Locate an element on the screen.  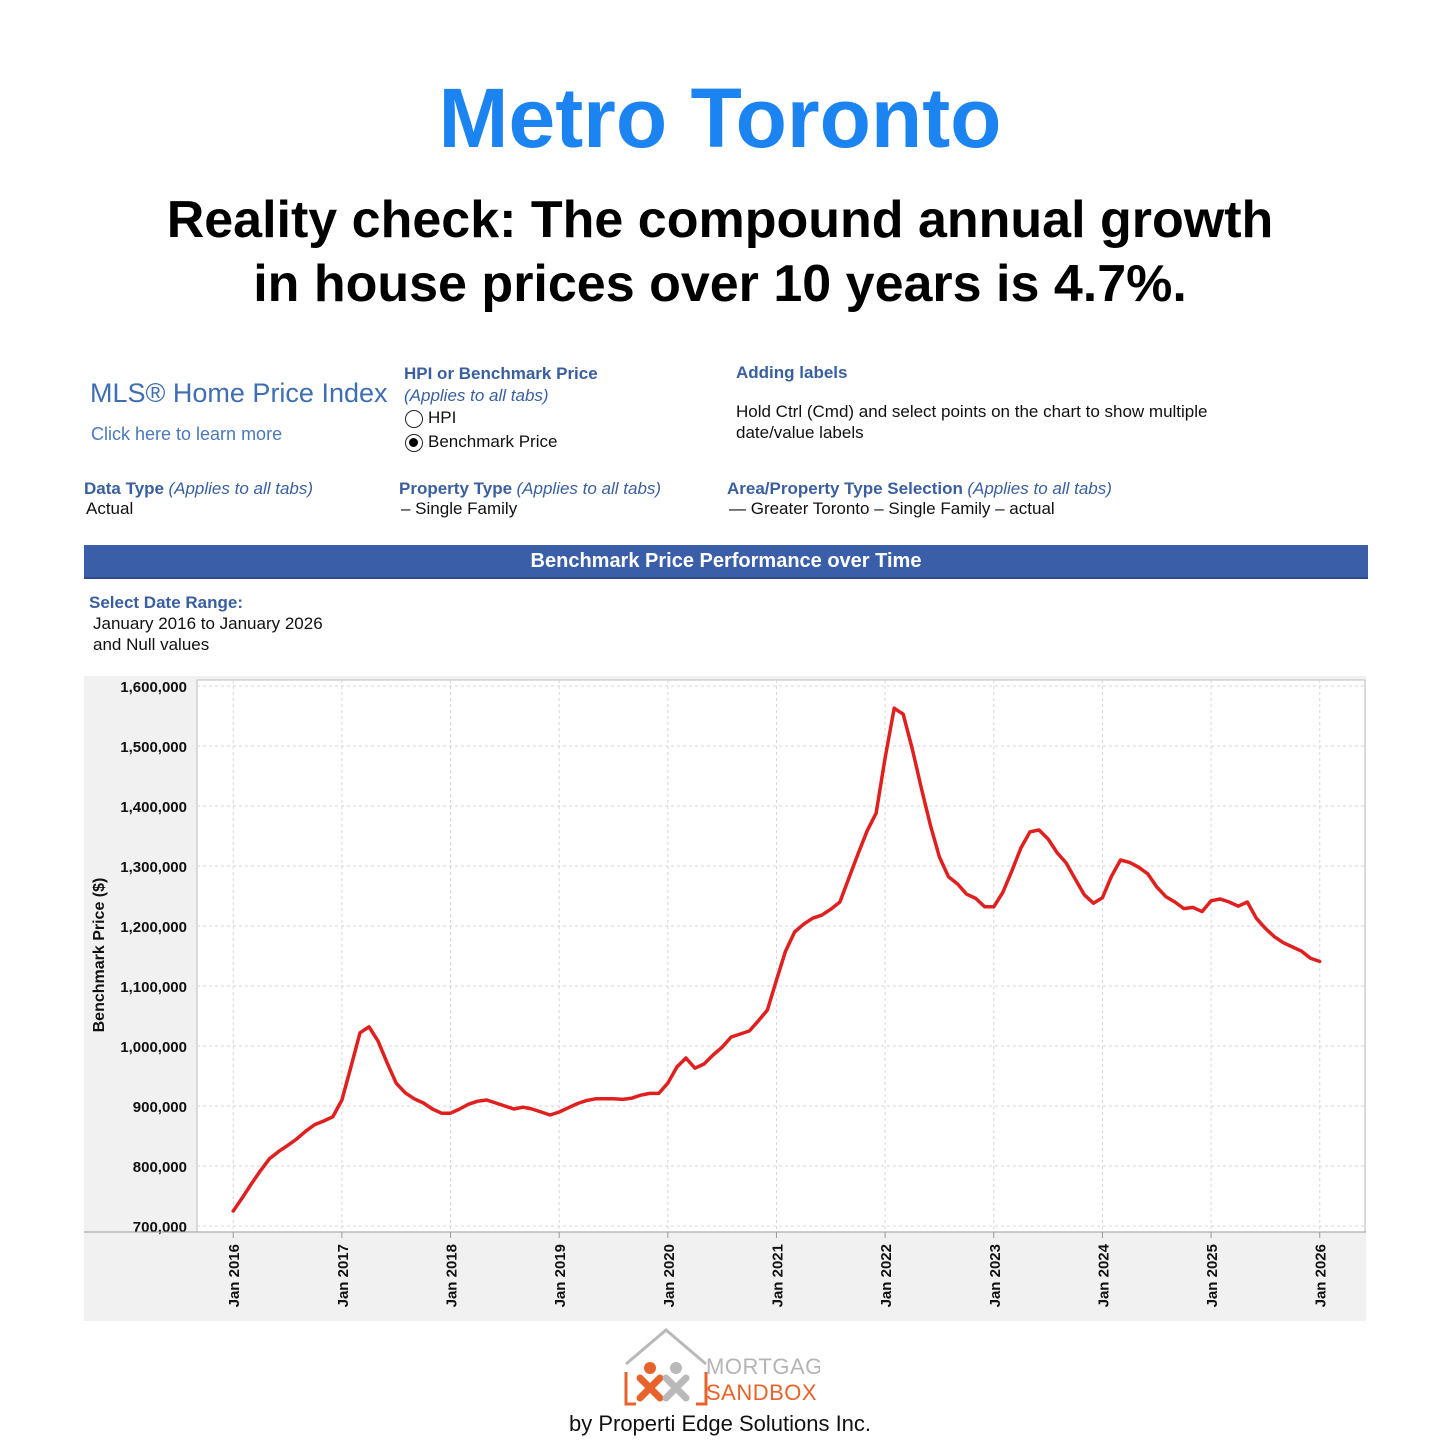
y-tick-label: 1,300,000 is located at coordinates (153, 867).